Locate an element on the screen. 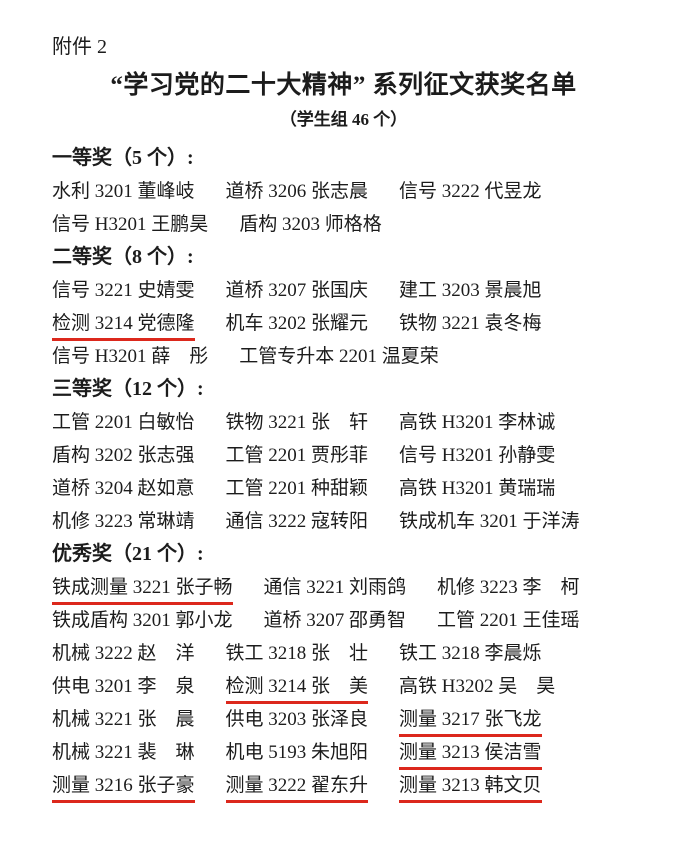  award-row: 测量 3216 张子豪 测量 3222 翟东升 测量 3213 韩文贝 is located at coordinates (346, 786).